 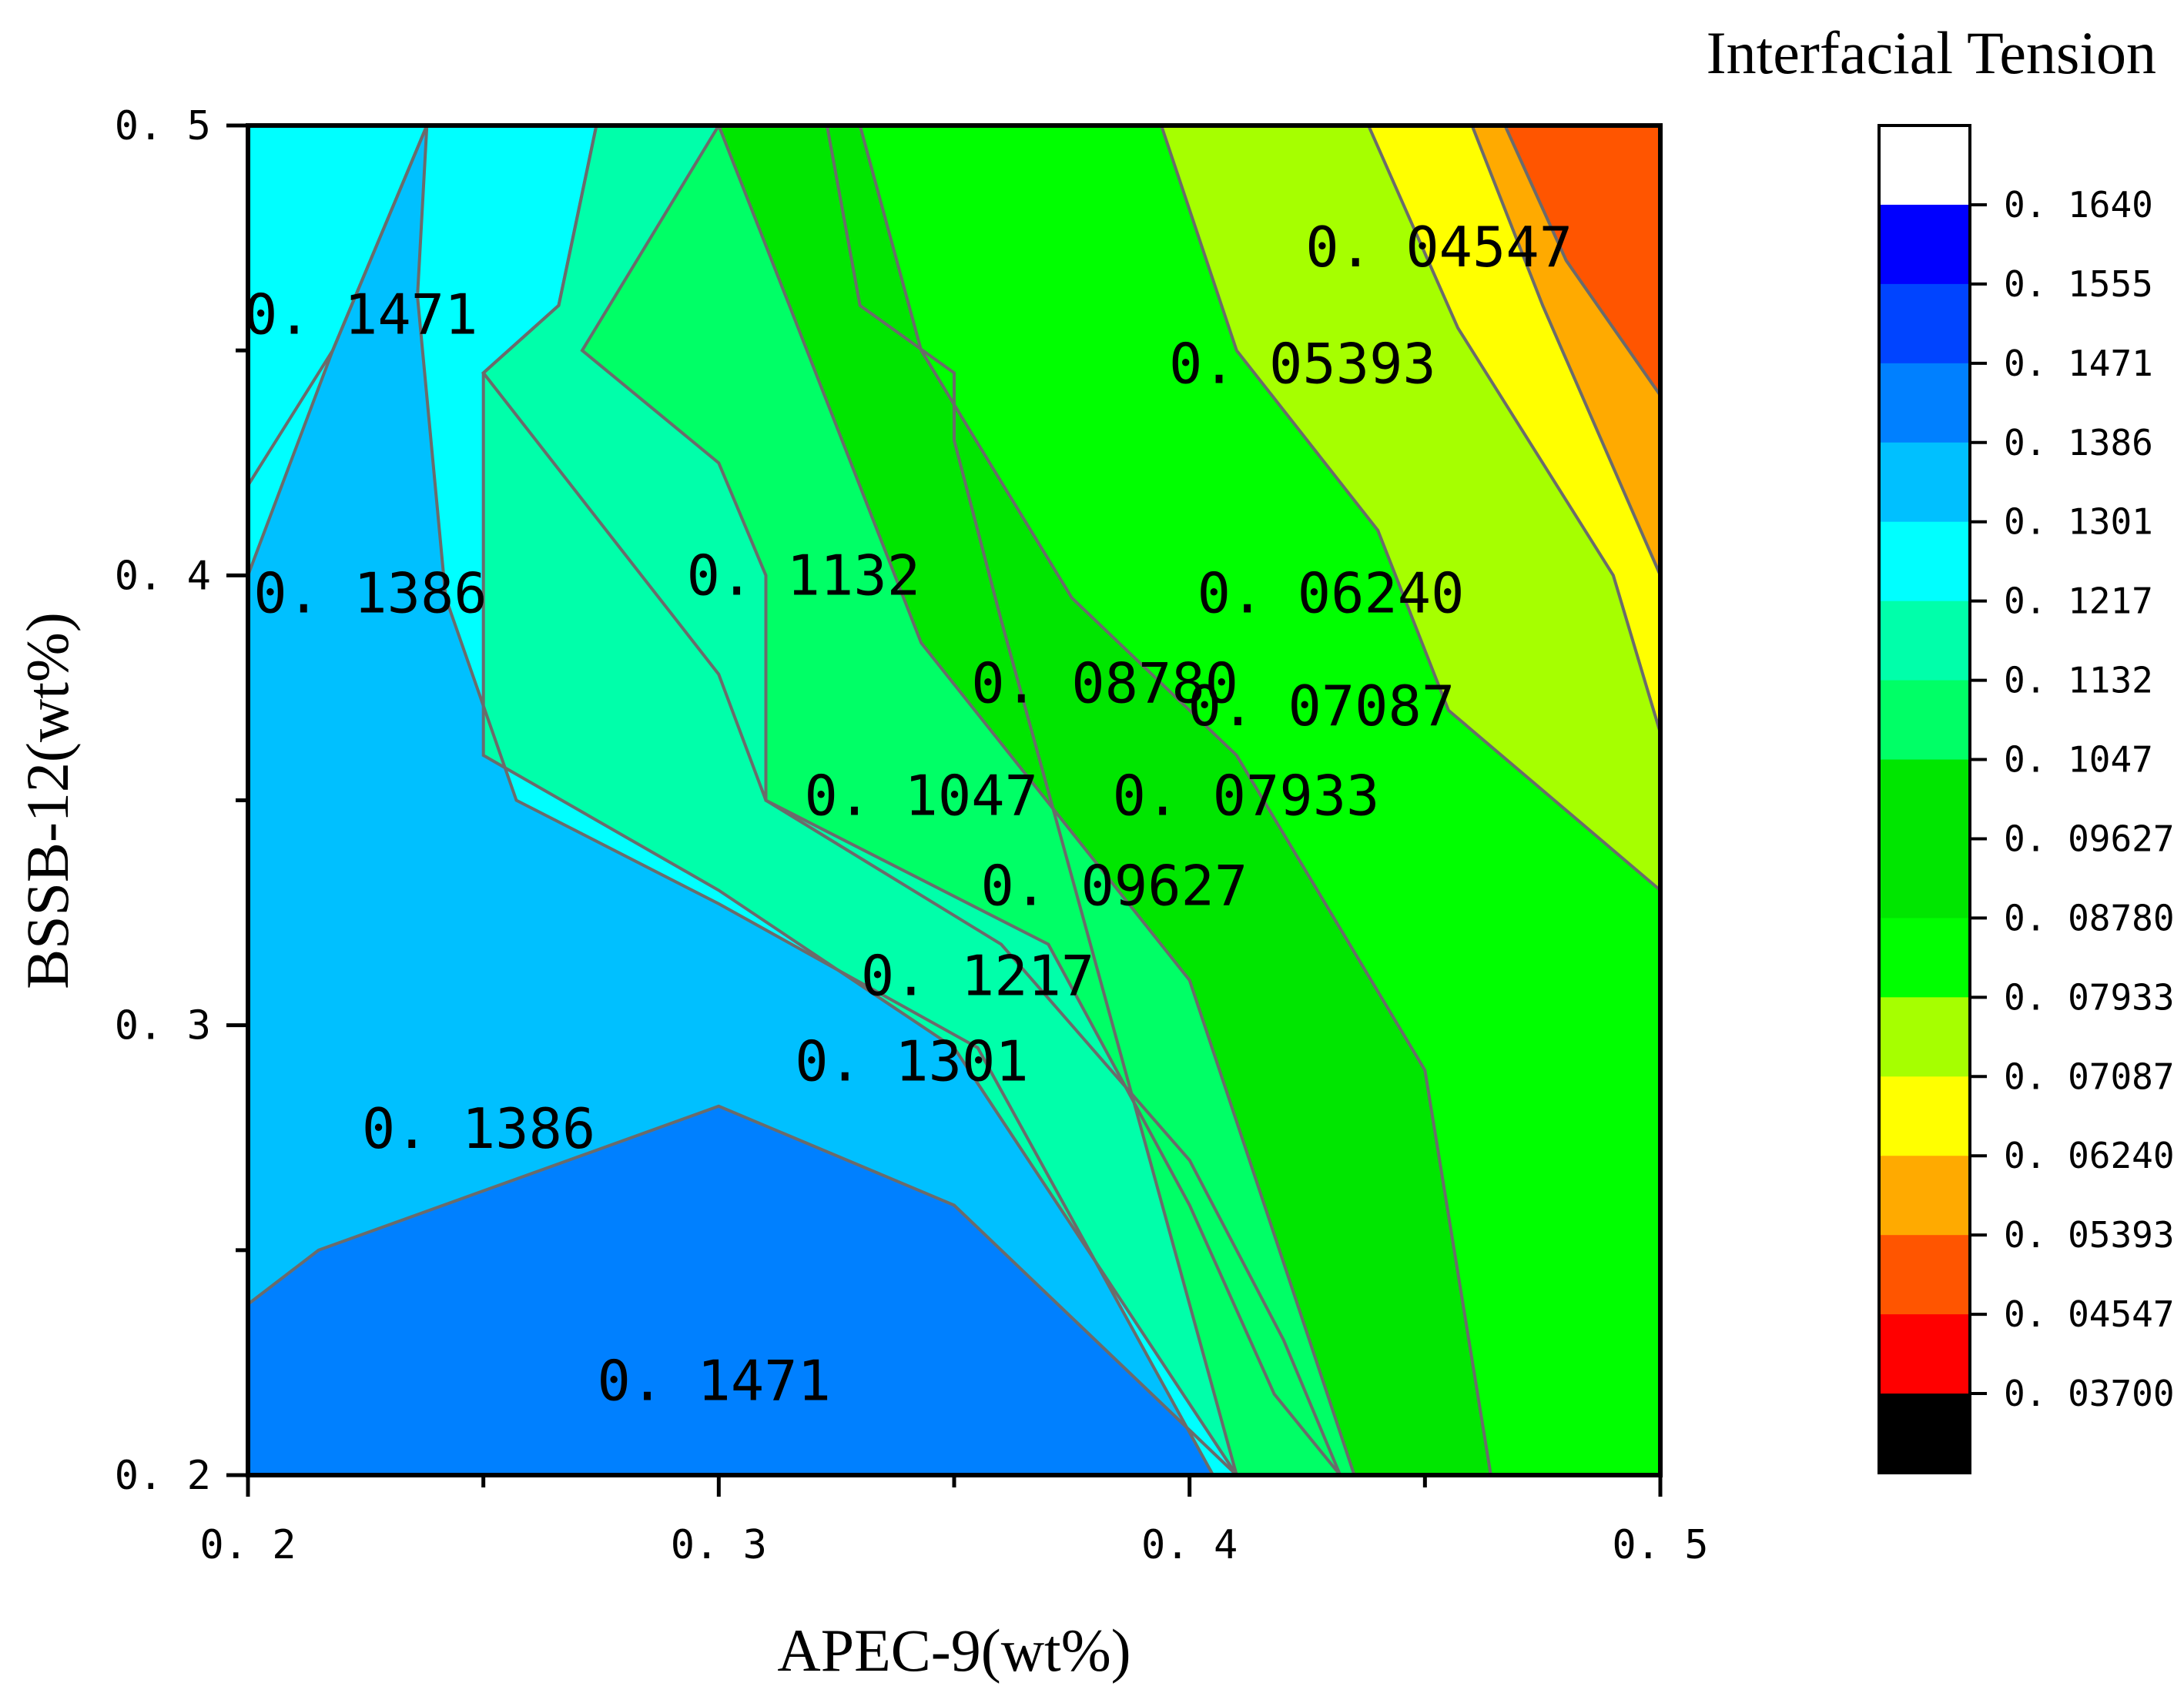 What do you see at coordinates (1114, 886) in the screenshot?
I see `contour-label: 0. 09627` at bounding box center [1114, 886].